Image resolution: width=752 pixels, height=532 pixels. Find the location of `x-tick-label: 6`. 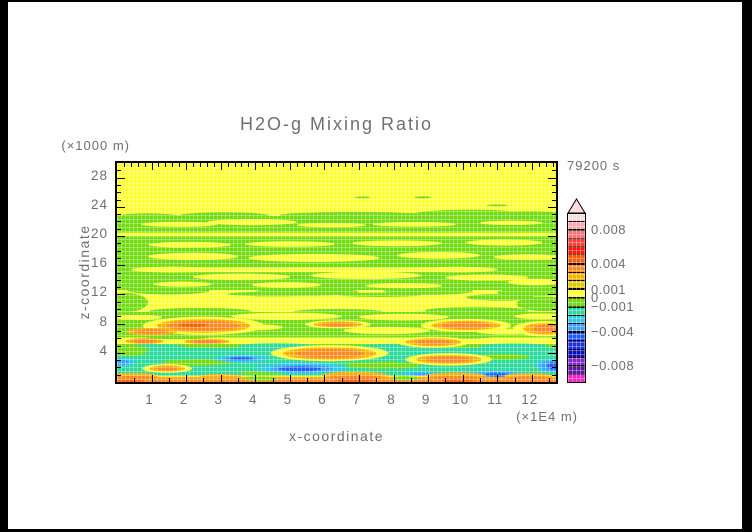

x-tick-label: 6 is located at coordinates (322, 399).